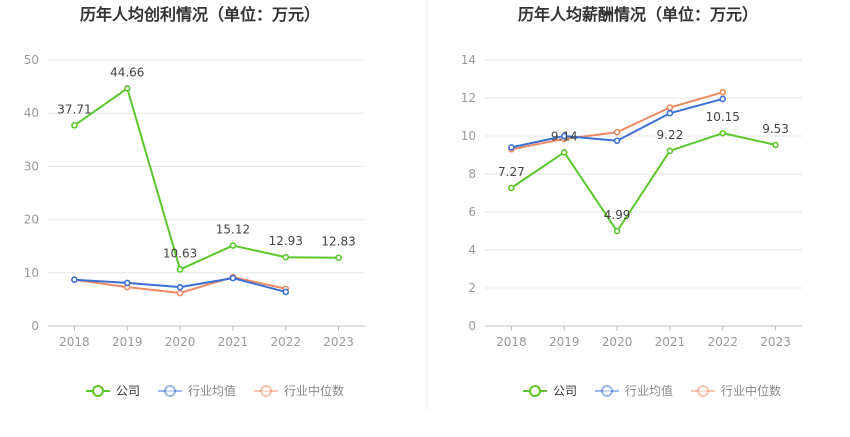  I want to click on data-label: 9.53, so click(775, 129).